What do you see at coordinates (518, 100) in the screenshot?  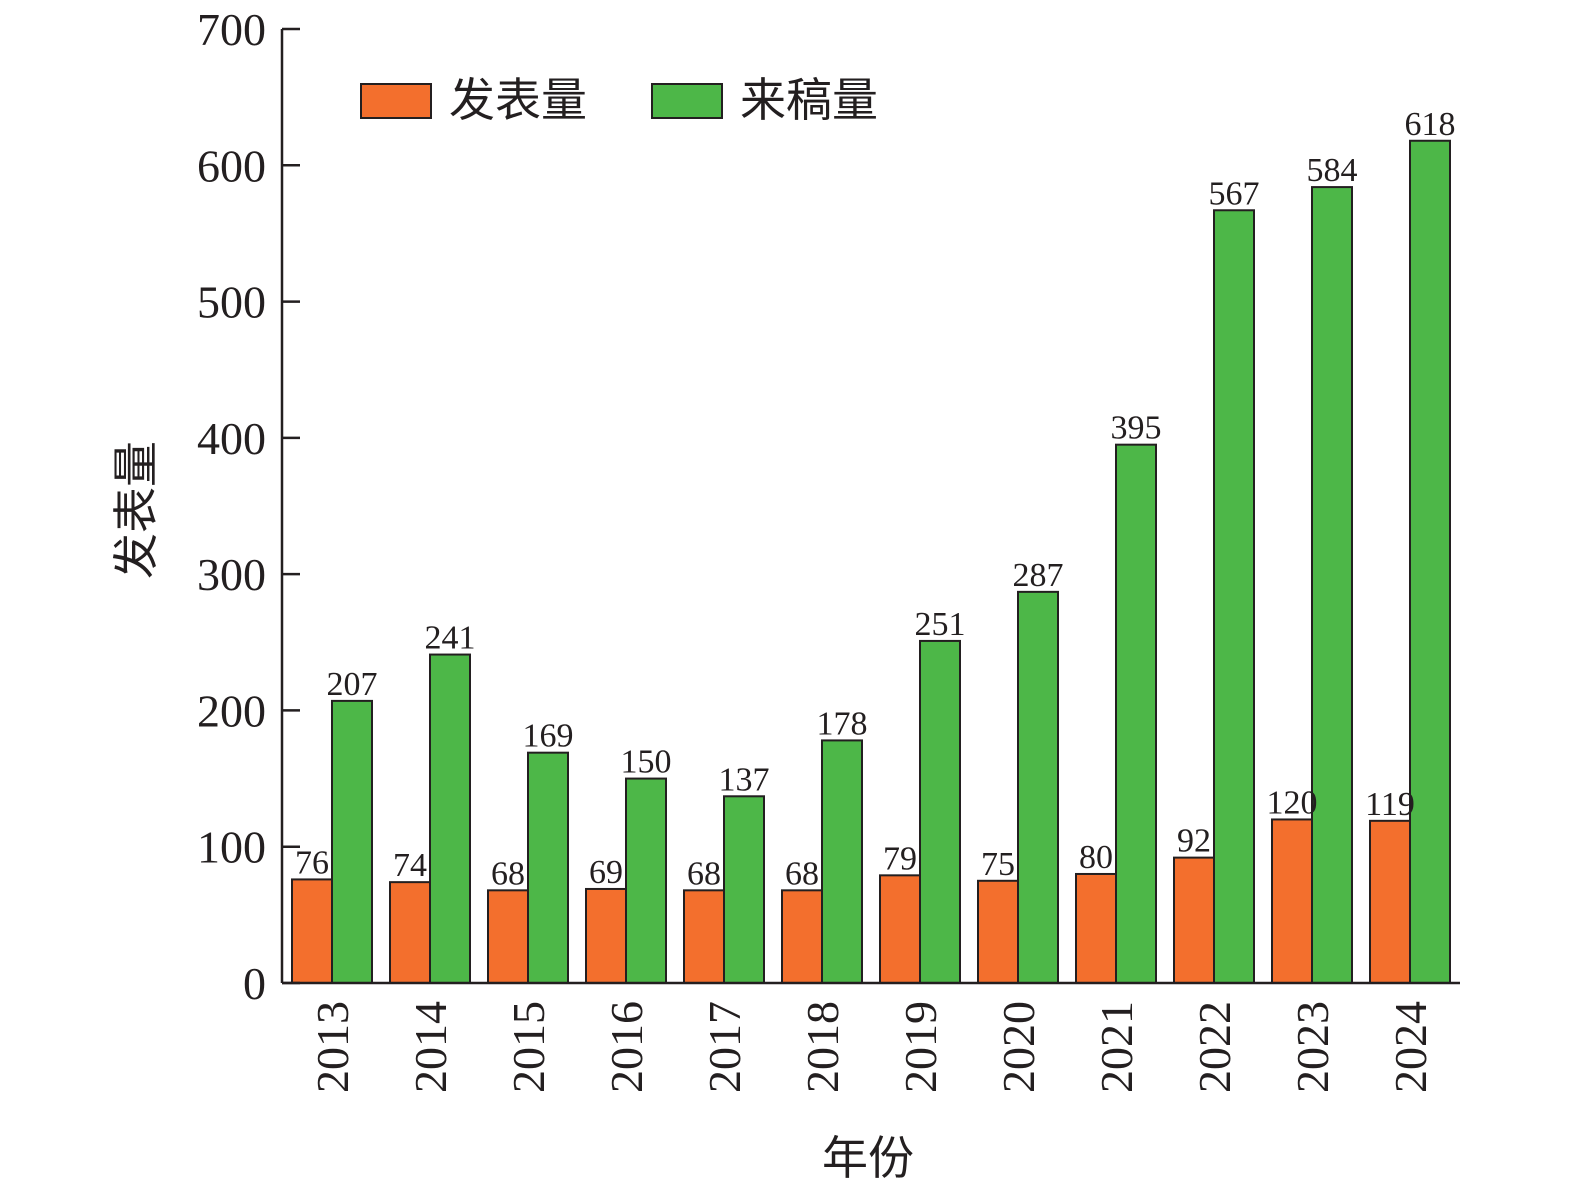 I see `legend-label-published: 发表量` at bounding box center [518, 100].